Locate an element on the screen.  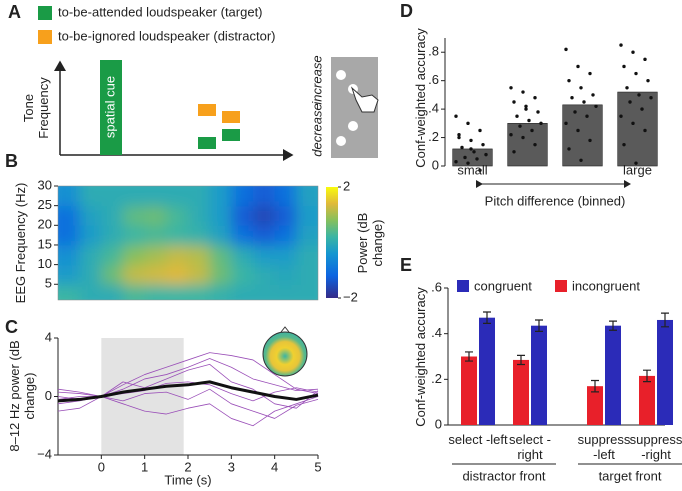
shaded-region is located at coordinates (142, 396).